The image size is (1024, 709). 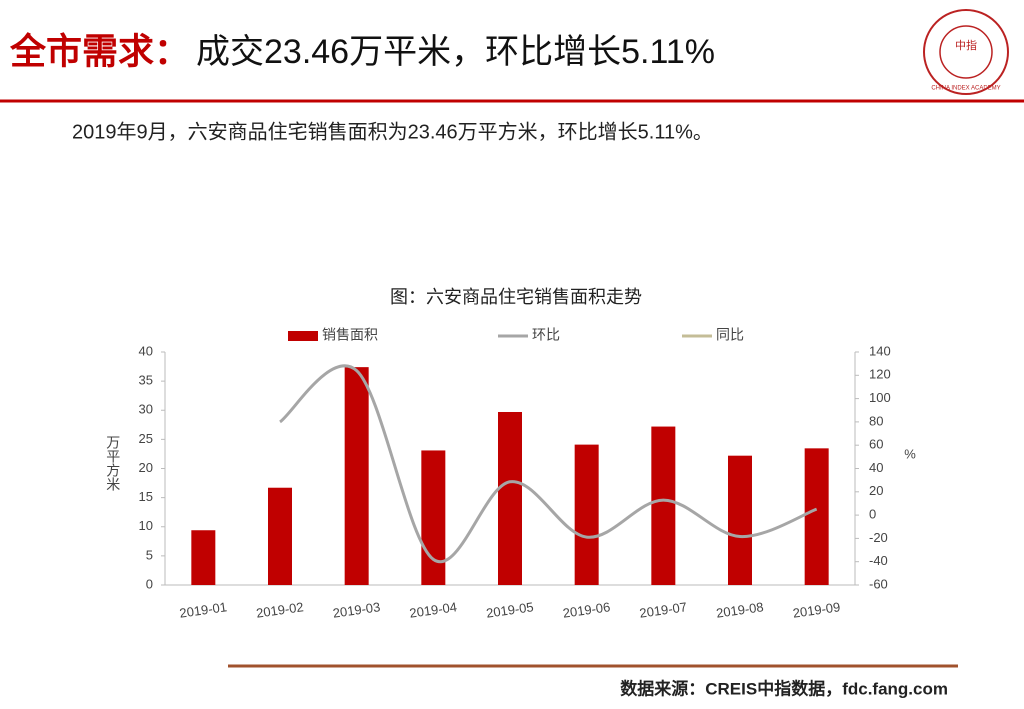 What do you see at coordinates (516, 297) in the screenshot?
I see `chart-title: 图：六安商品住宅销售面积走势` at bounding box center [516, 297].